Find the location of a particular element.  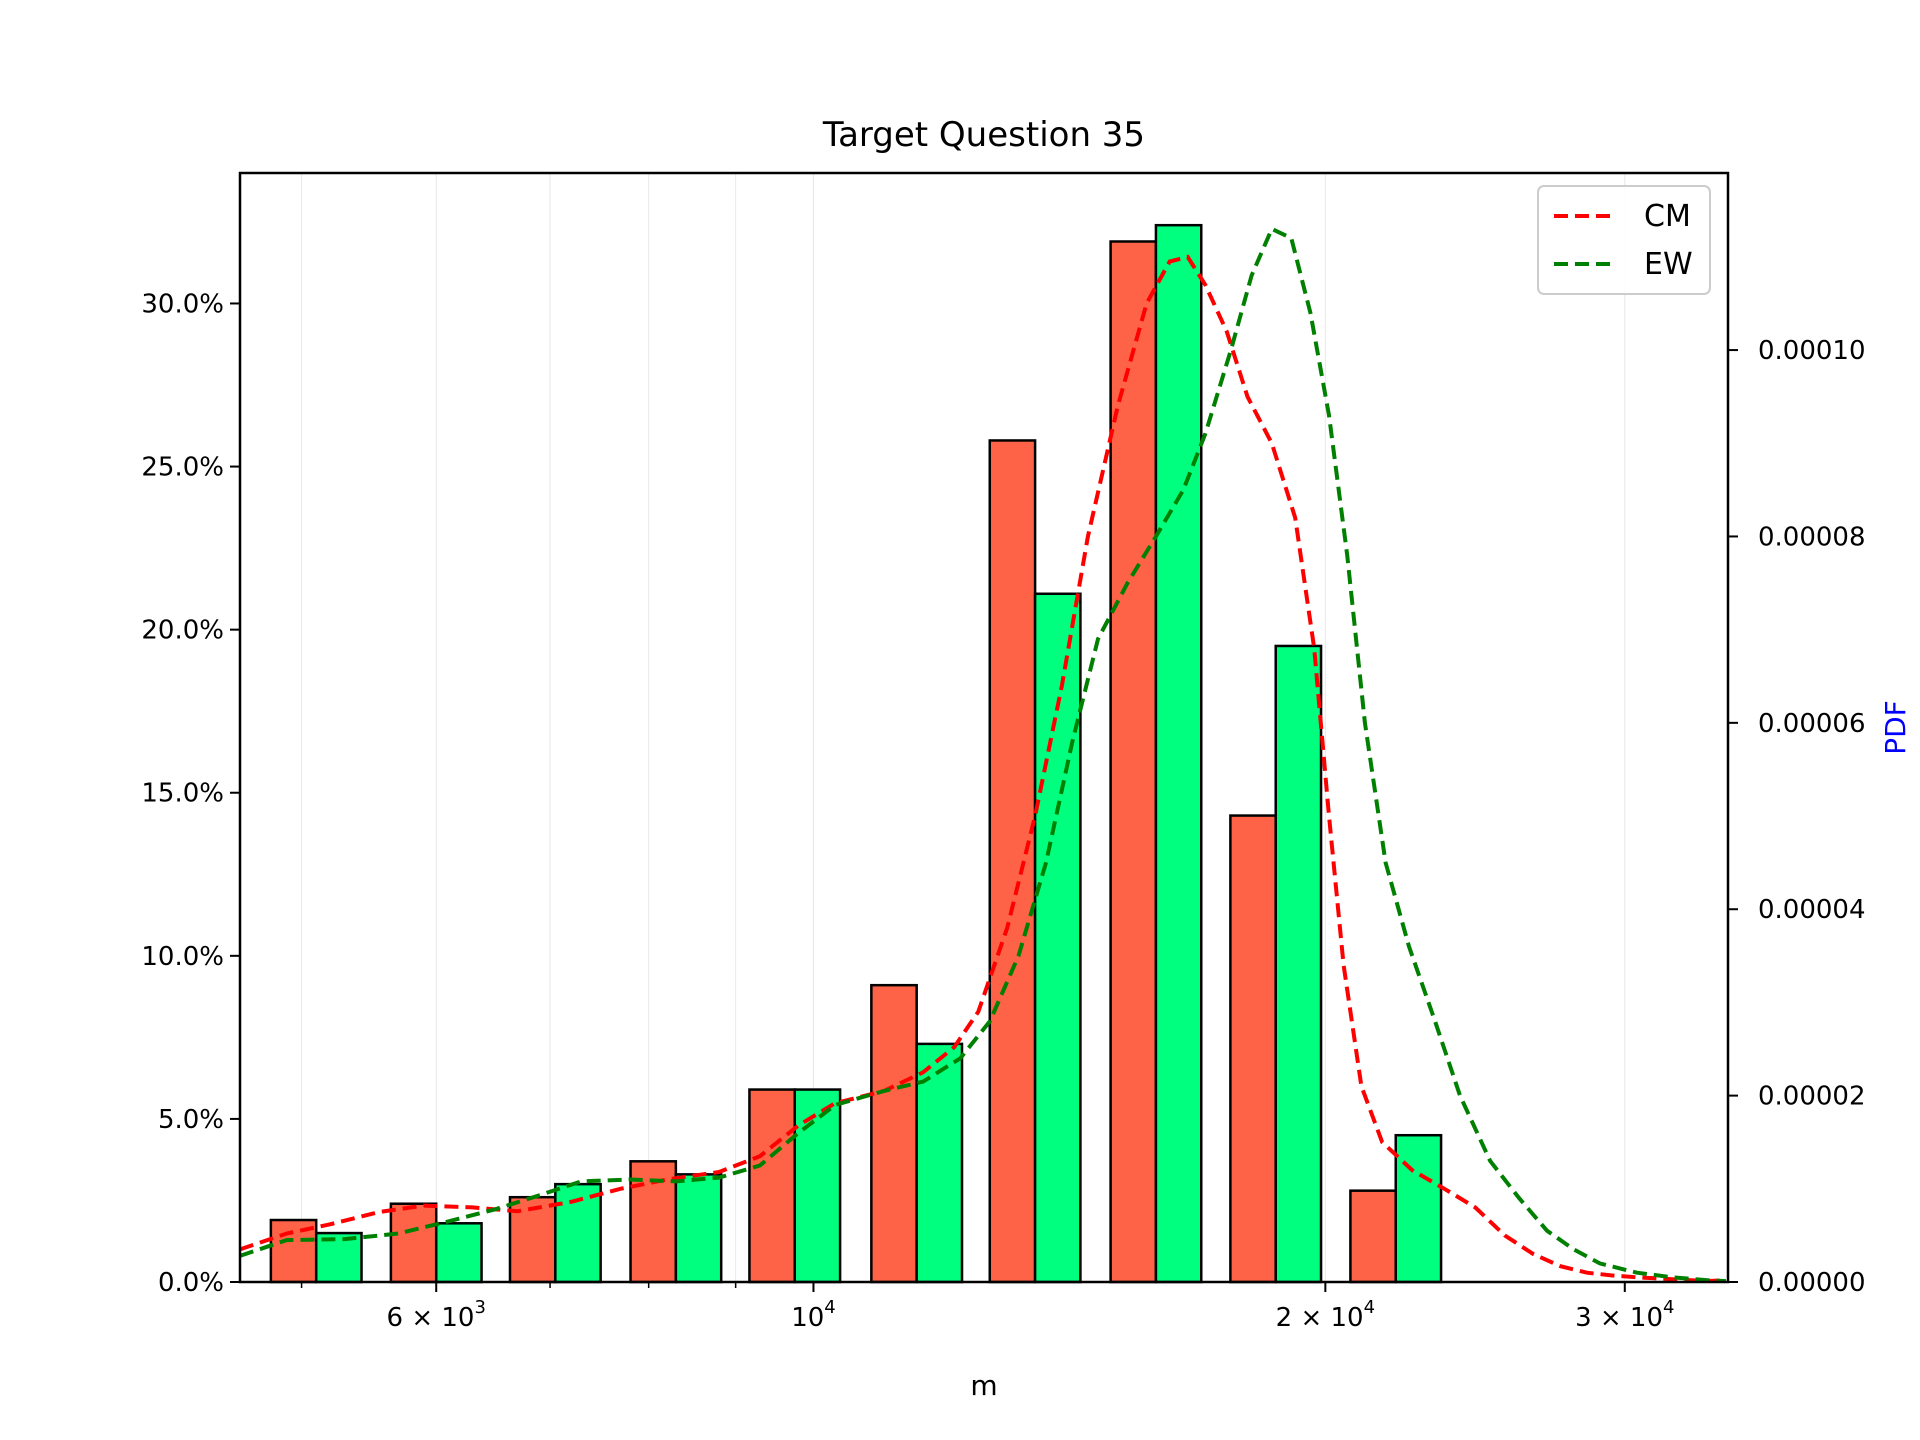

legend-box is located at coordinates (1624, 240).